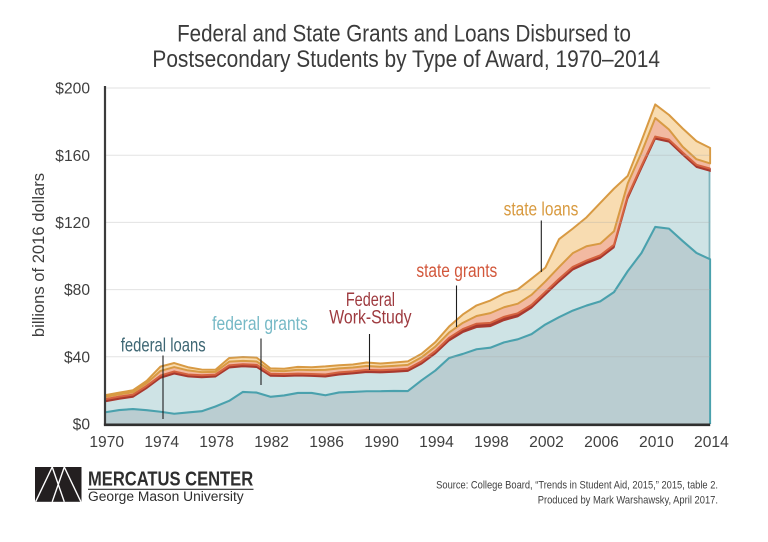 Image resolution: width=768 pixels, height=542 pixels. I want to click on svg-text: 1982, so click(271, 442).